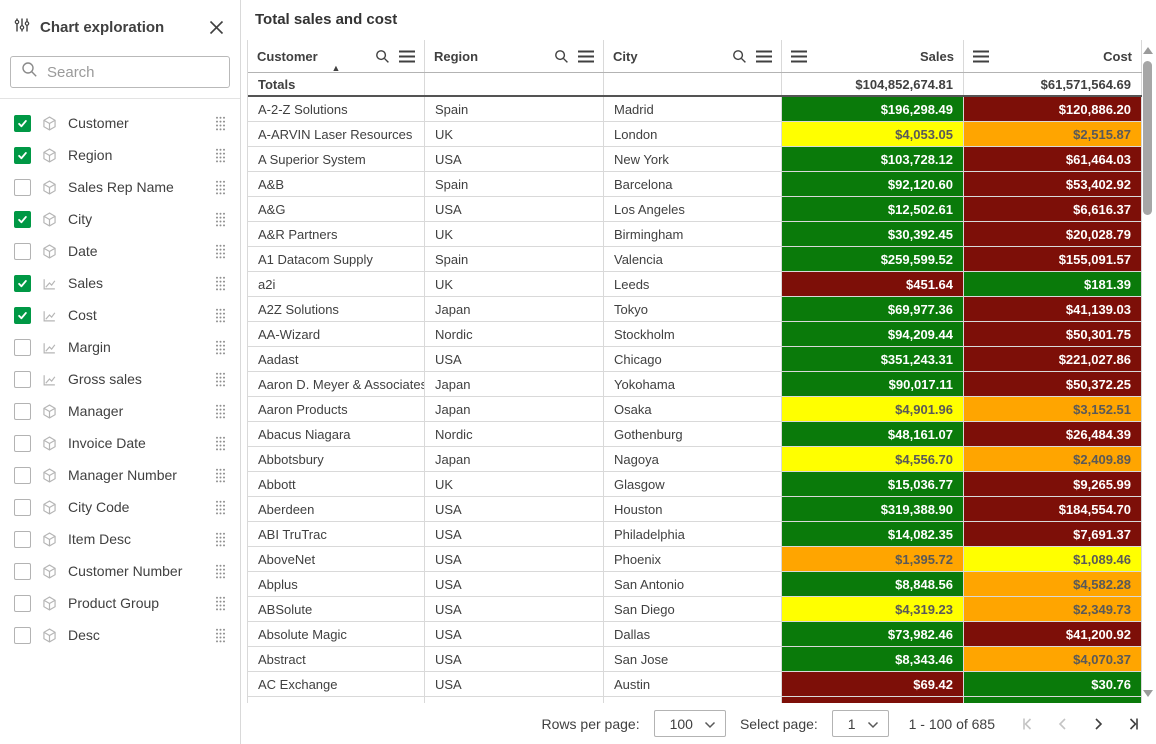 This screenshot has width=1156, height=744. I want to click on field-item-product-group: Product Group, so click(120, 603).